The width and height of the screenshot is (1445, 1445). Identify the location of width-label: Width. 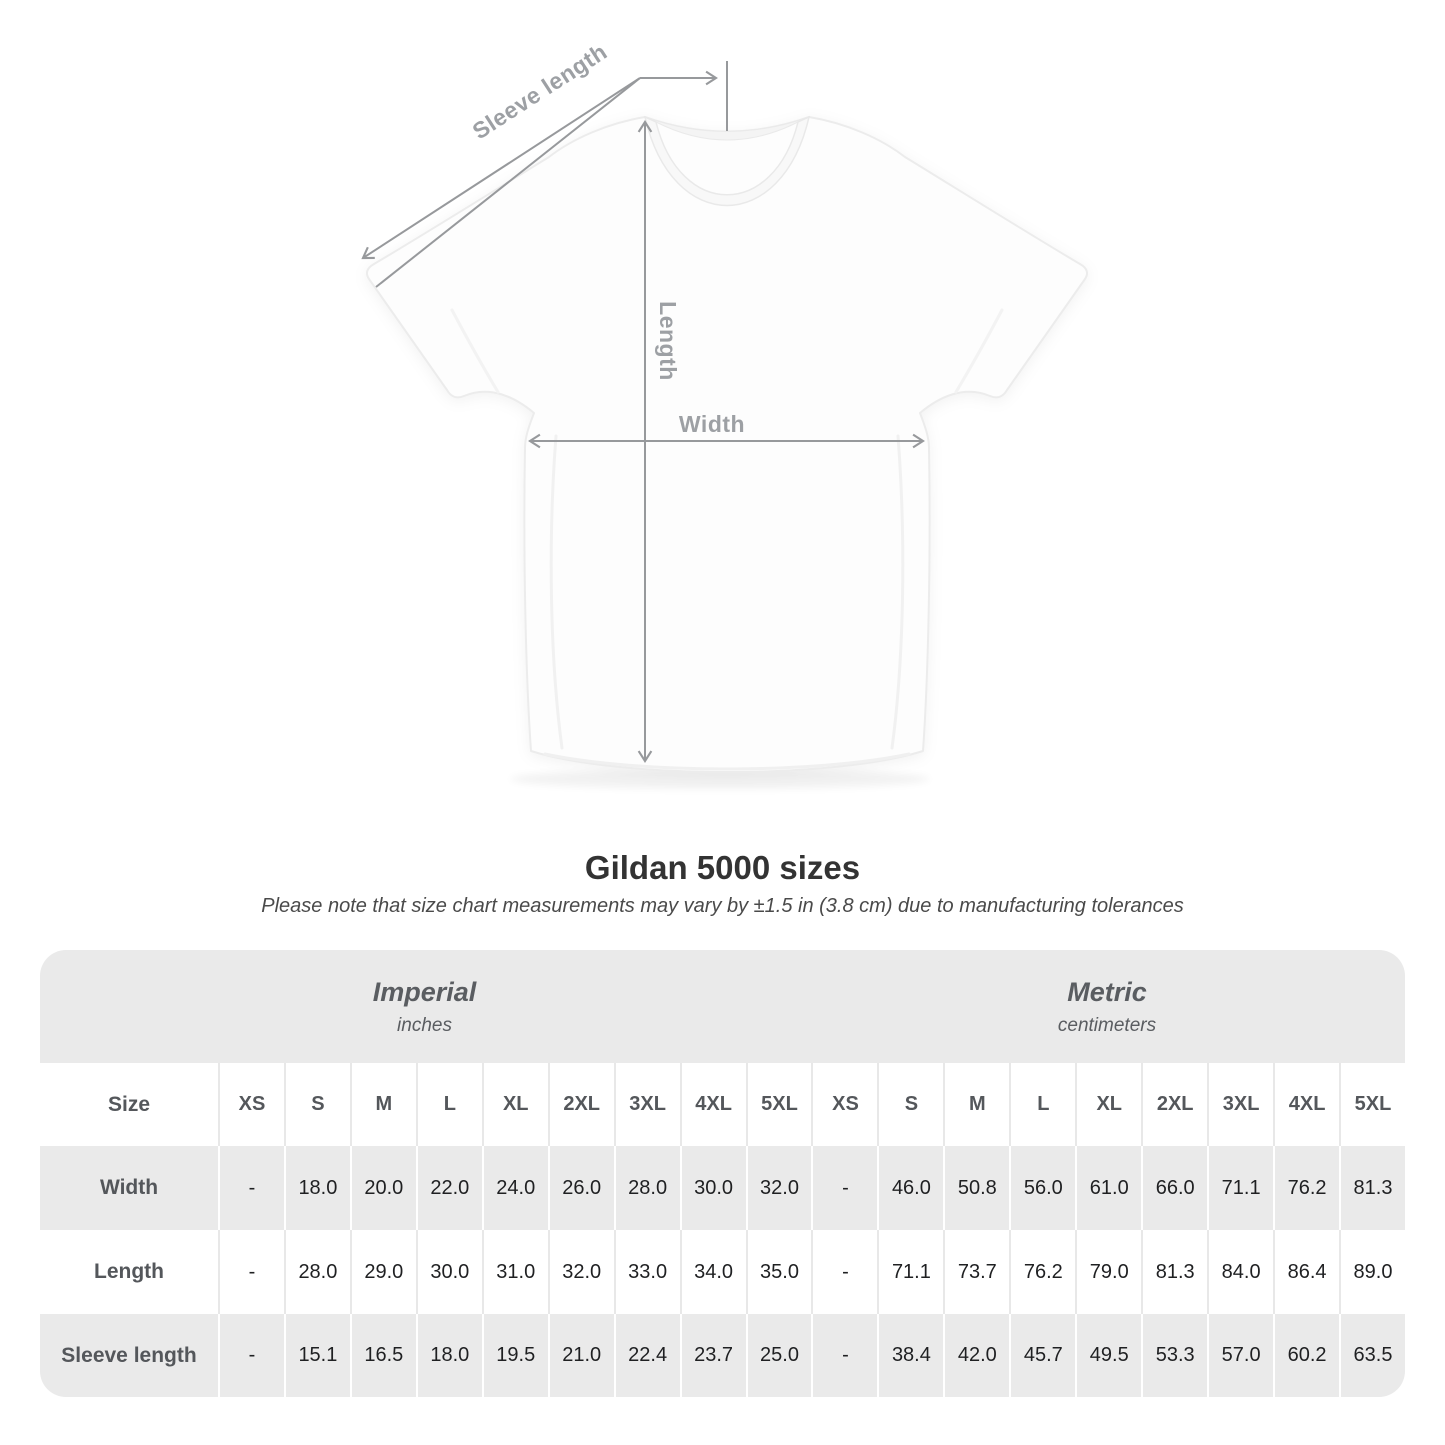
(712, 424).